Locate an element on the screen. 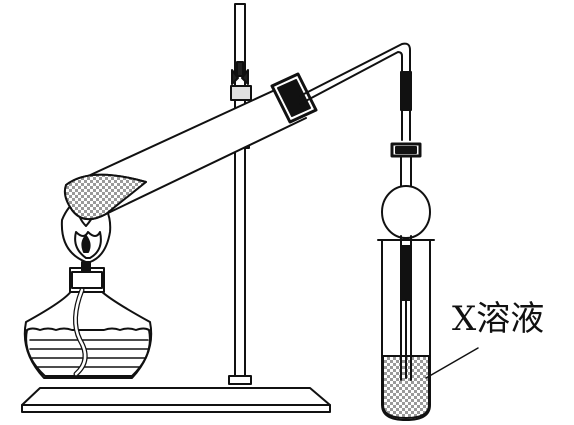  x-solution-label: X溶液 is located at coordinates (498, 319).